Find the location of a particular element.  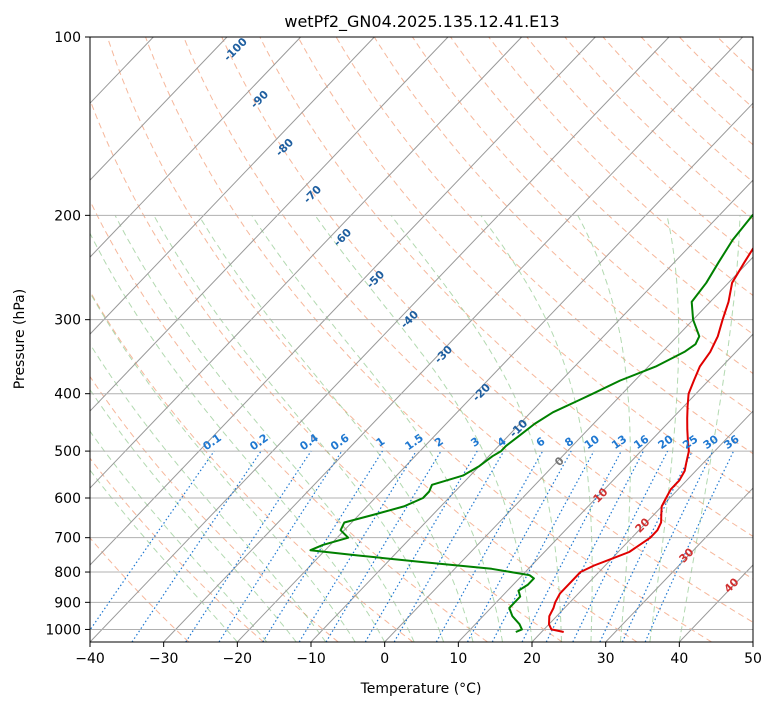

y-axis-label: Pressure (hPa) is located at coordinates (20, 339).